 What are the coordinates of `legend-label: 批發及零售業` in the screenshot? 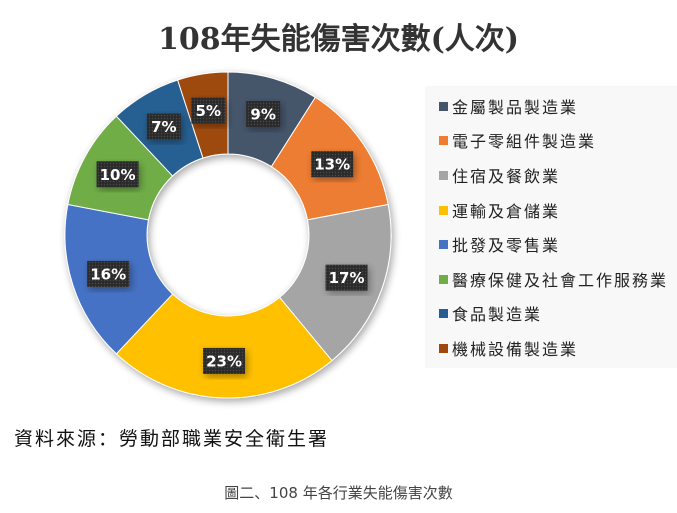 It's located at (506, 245).